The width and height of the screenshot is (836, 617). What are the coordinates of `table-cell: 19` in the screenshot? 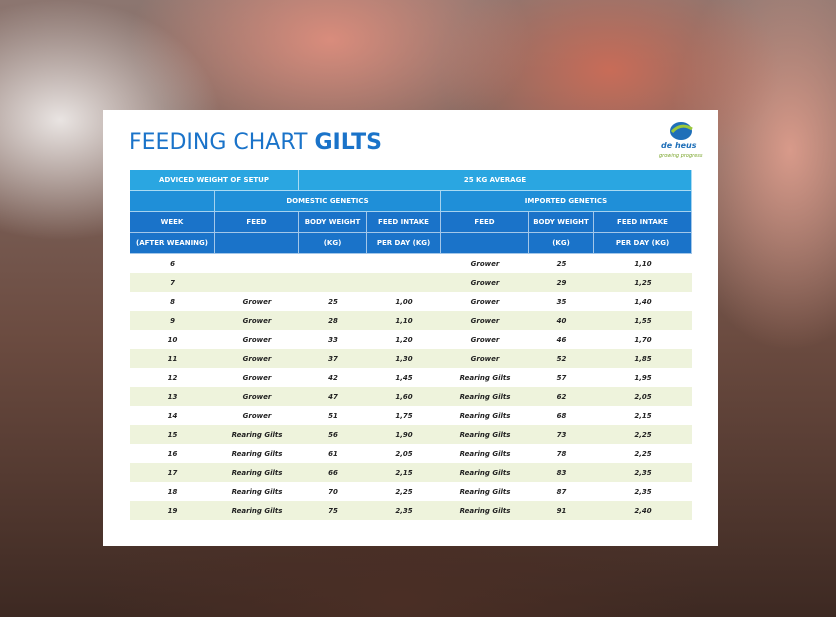 It's located at (172, 510).